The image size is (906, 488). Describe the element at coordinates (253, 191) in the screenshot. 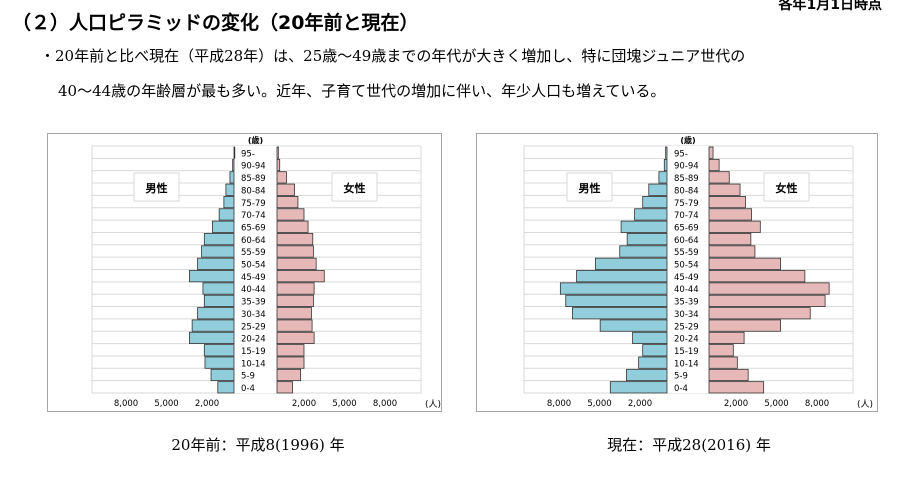

I see `age-label: 80-84` at that location.